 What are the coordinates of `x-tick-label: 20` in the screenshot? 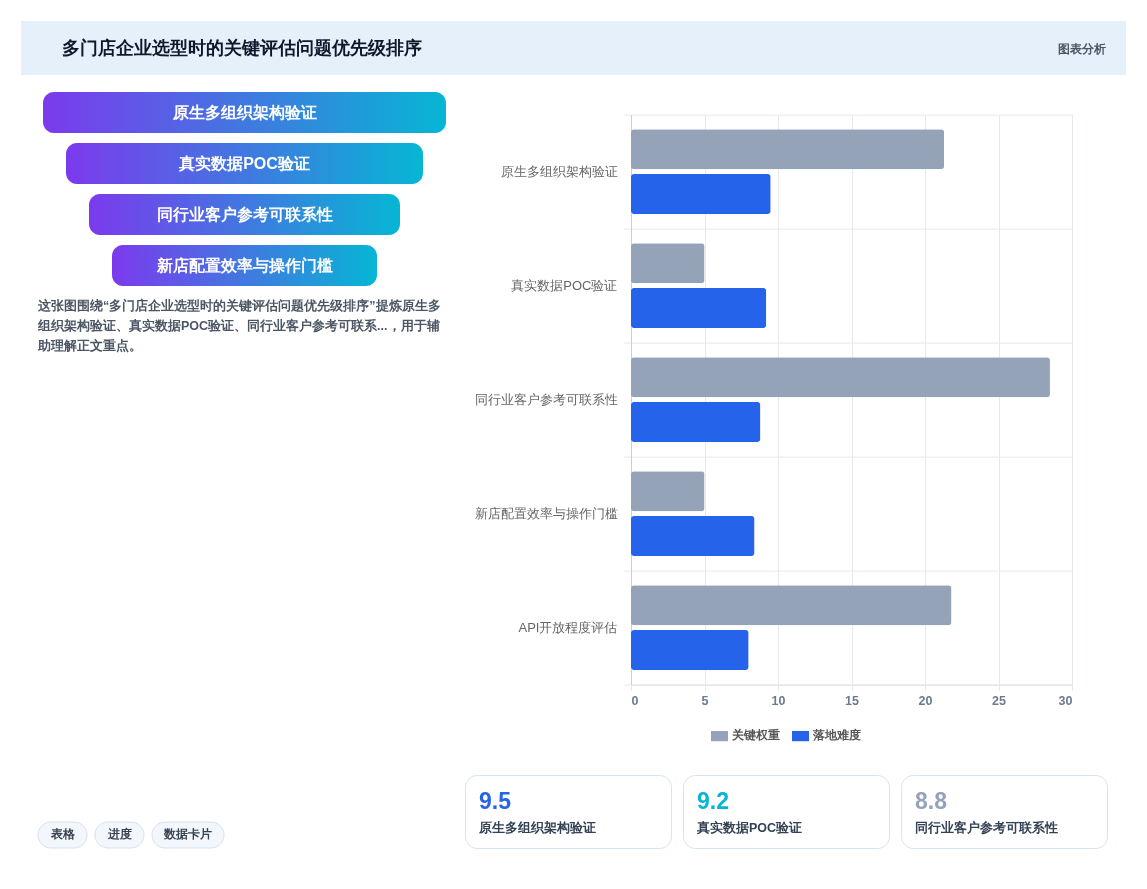 It's located at (925, 701).